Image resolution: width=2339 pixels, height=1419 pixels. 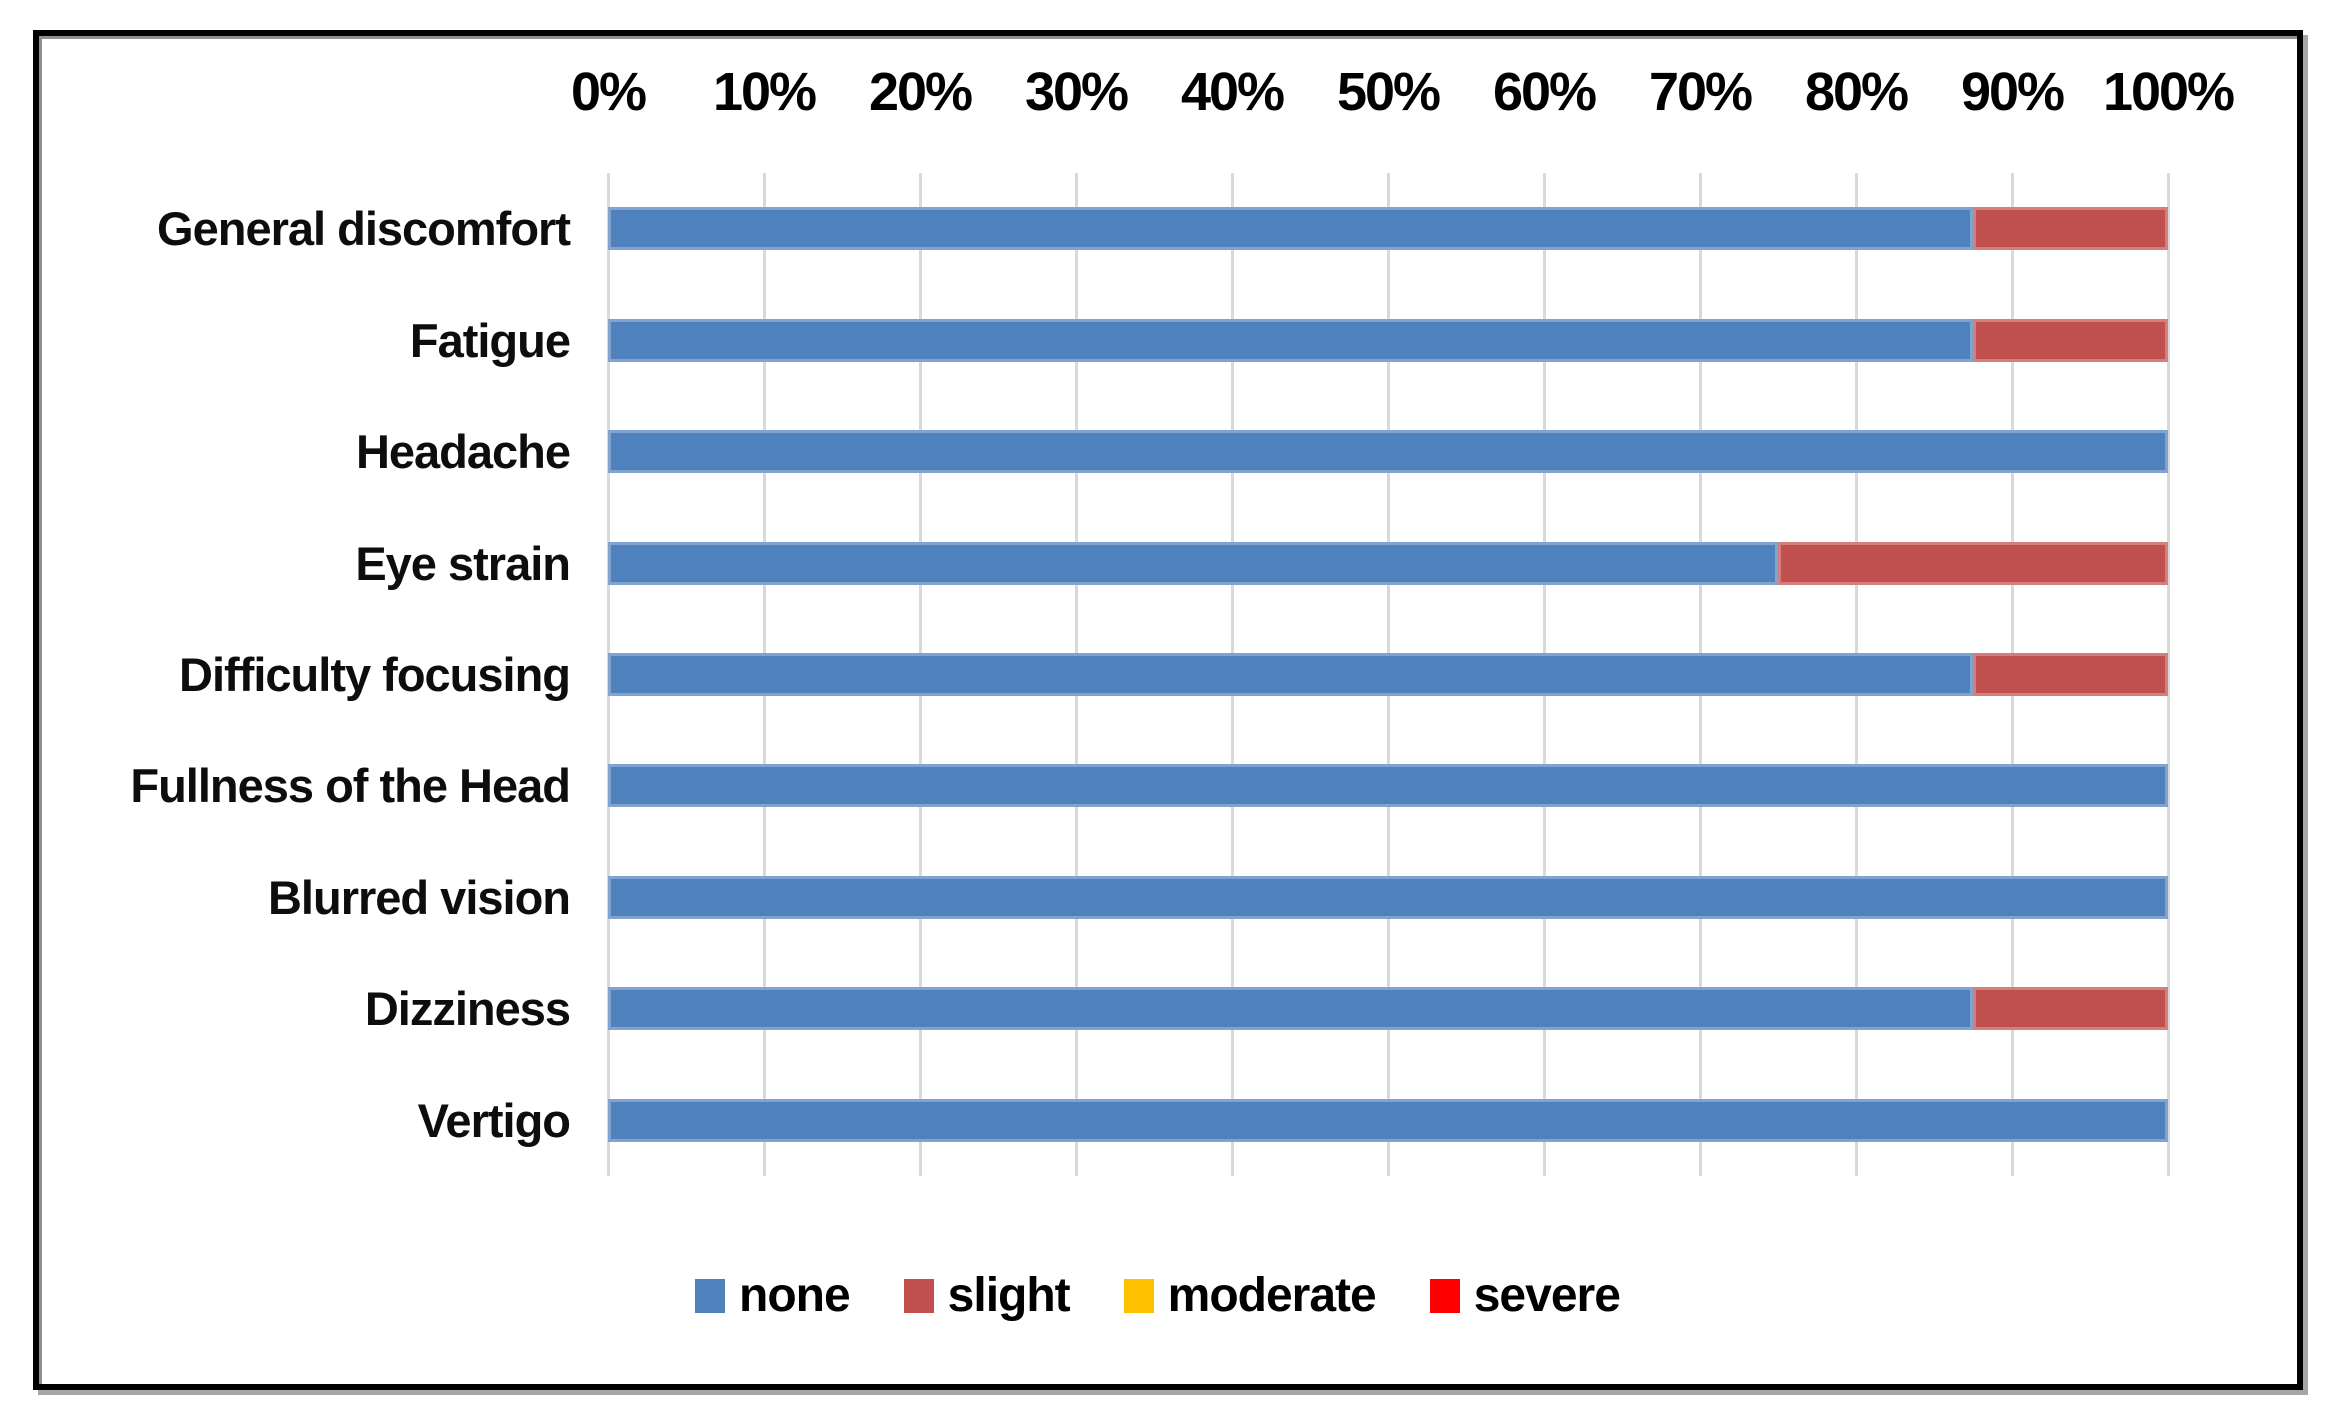 I want to click on x-axis-tick-label: 30%, so click(x=1076, y=92).